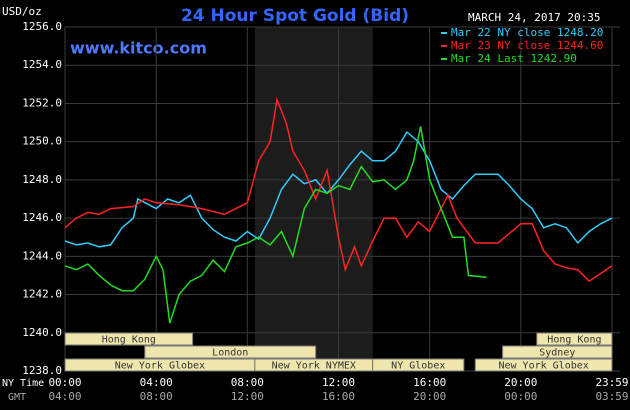 This screenshot has width=630, height=410. I want to click on gmt-tick-label: 03:59, so click(611, 396).